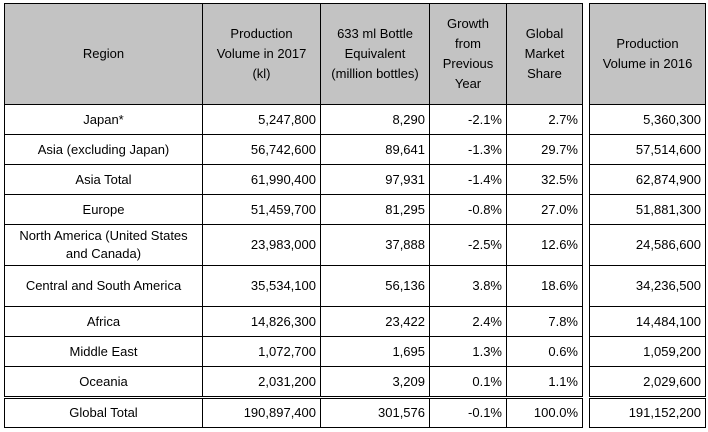  What do you see at coordinates (375, 321) in the screenshot?
I see `bottle-equivalent-cell: 23,422` at bounding box center [375, 321].